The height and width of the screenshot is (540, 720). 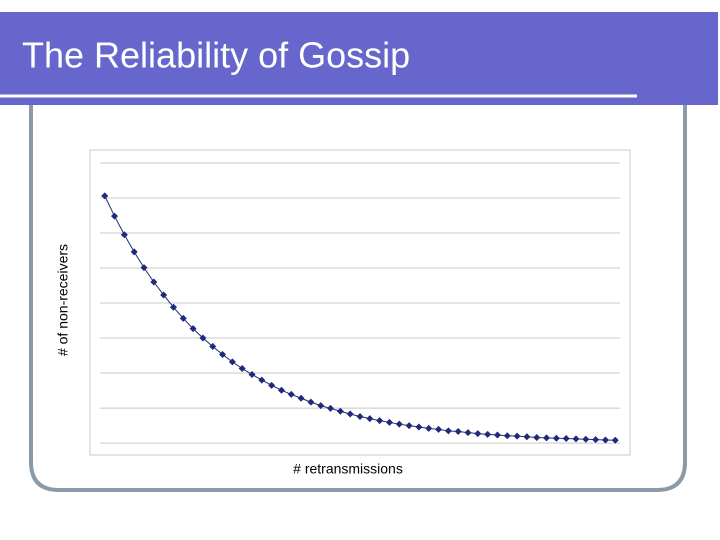 What do you see at coordinates (63, 300) in the screenshot?
I see `y-axis-label: # of non-receivers` at bounding box center [63, 300].